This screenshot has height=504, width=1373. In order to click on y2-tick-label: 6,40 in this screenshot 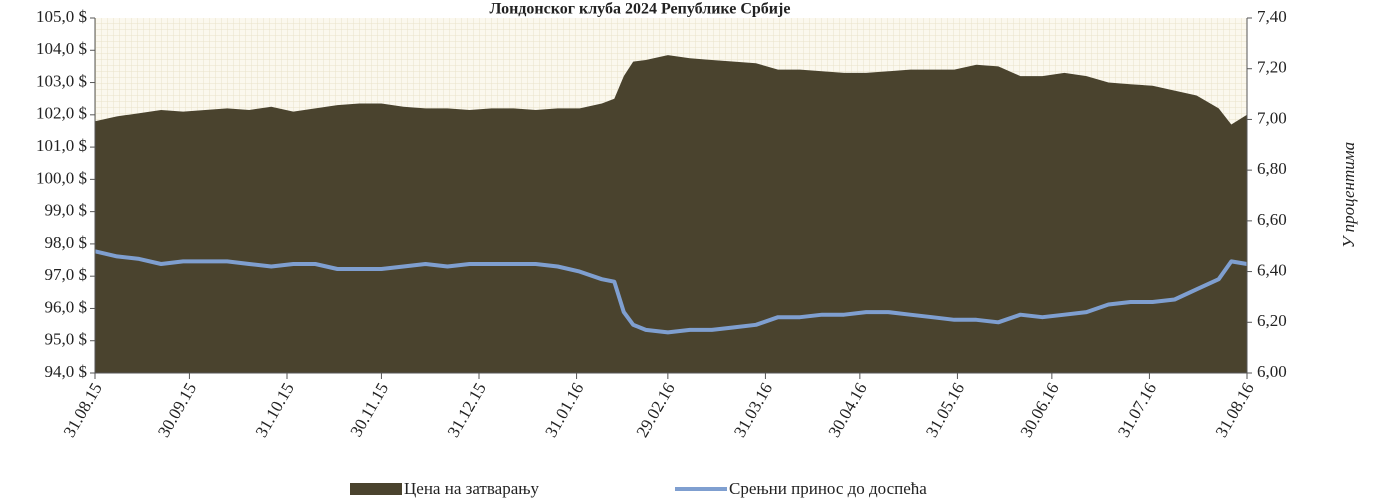, I will do `click(1272, 269)`.